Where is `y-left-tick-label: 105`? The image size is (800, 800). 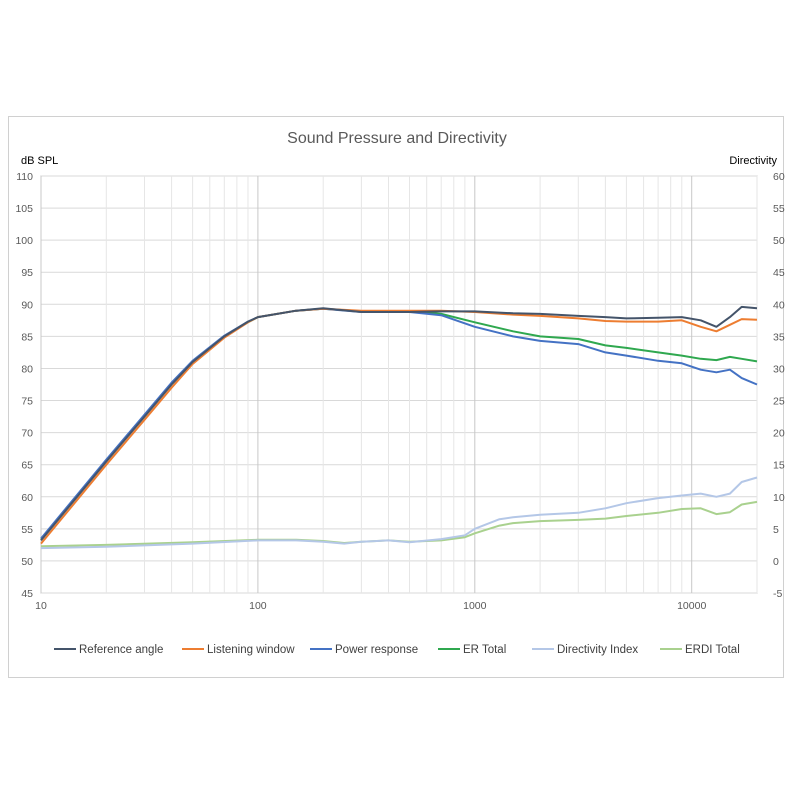
y-left-tick-label: 105 is located at coordinates (24, 209).